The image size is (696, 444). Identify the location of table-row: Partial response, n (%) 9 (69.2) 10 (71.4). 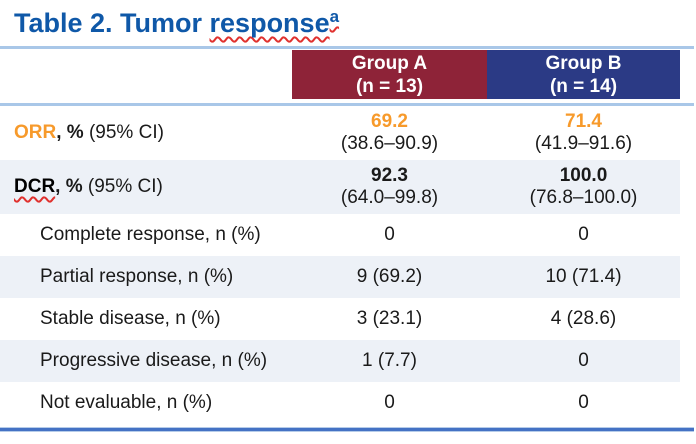
(340, 277).